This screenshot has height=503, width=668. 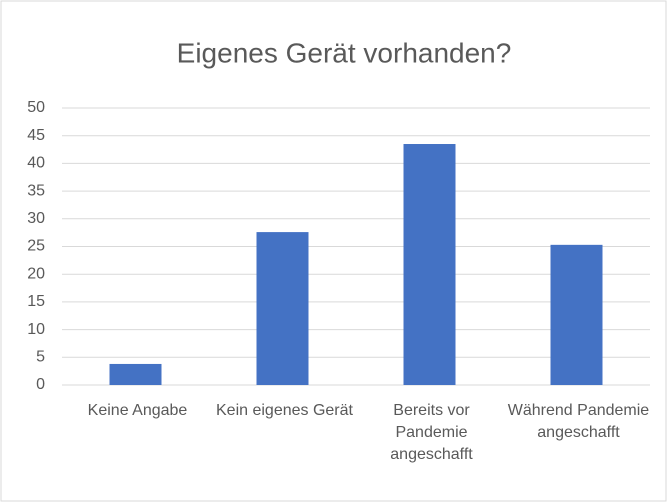 What do you see at coordinates (431, 432) in the screenshot?
I see `x-tick-label: Bereits vor Pandemie angeschafft` at bounding box center [431, 432].